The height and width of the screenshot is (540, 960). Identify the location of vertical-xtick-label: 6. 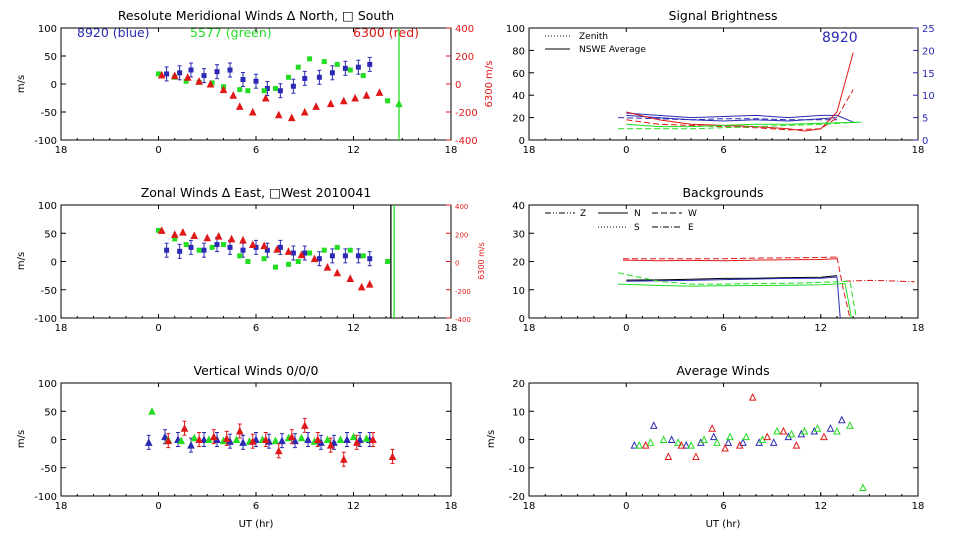
(256, 506).